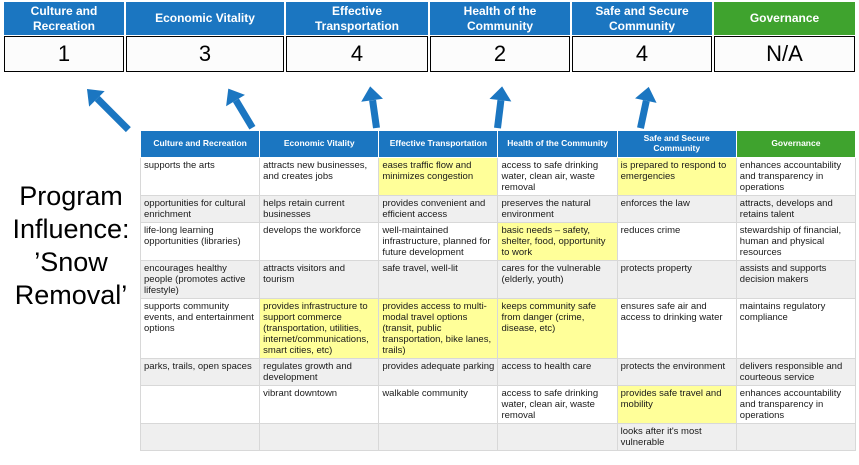 The height and width of the screenshot is (465, 859). I want to click on program-influence-label: Program Influence: ’Snow Removal’, so click(71, 245).